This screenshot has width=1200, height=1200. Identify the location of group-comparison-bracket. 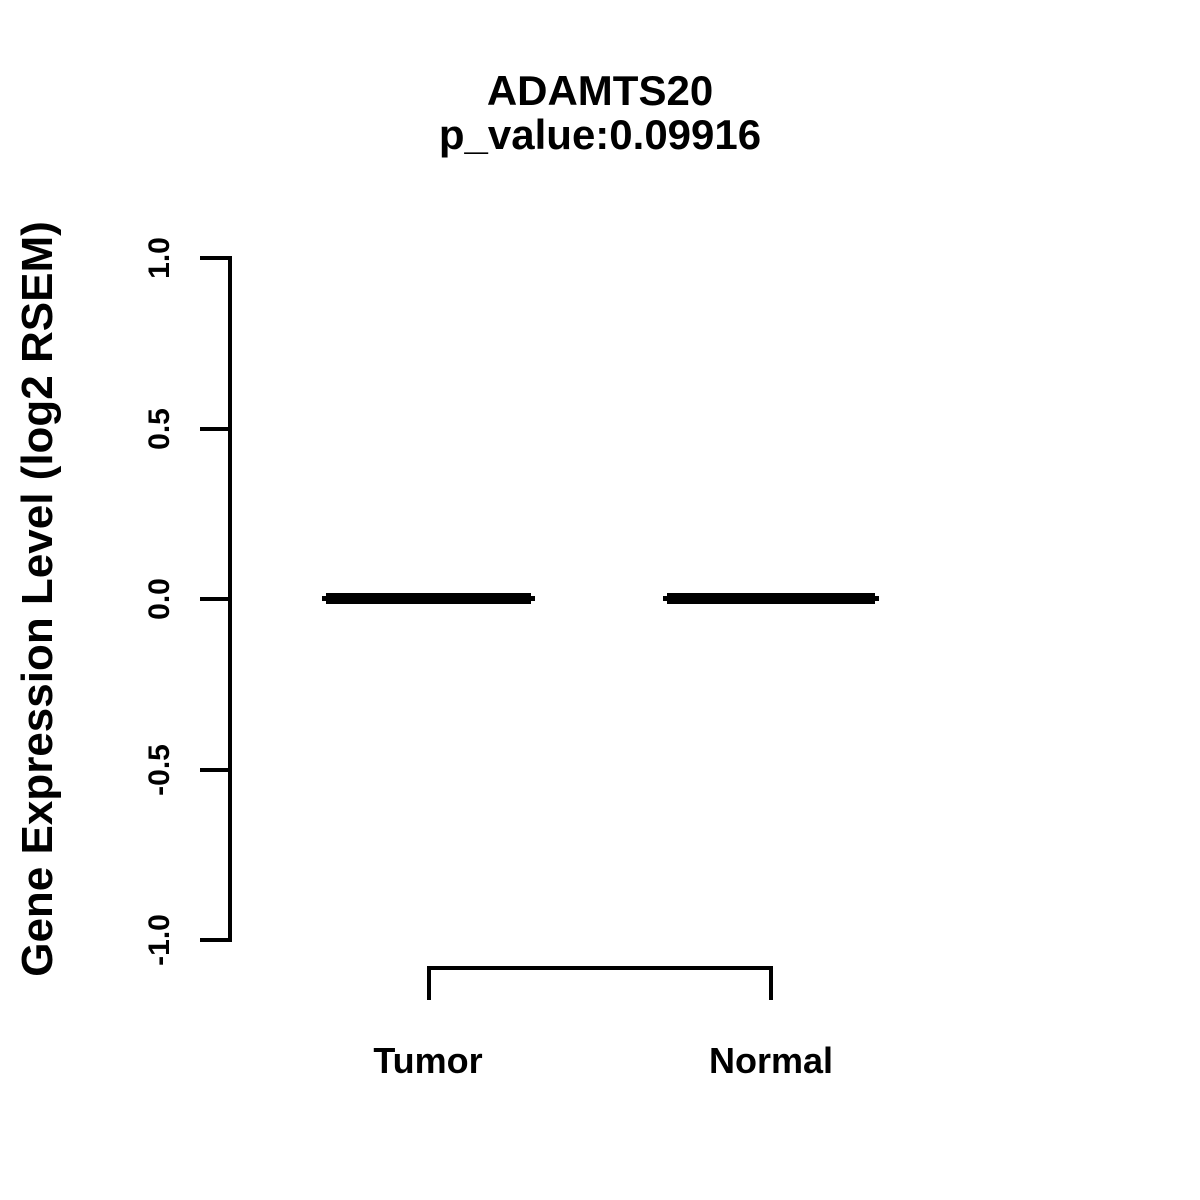
(600, 983).